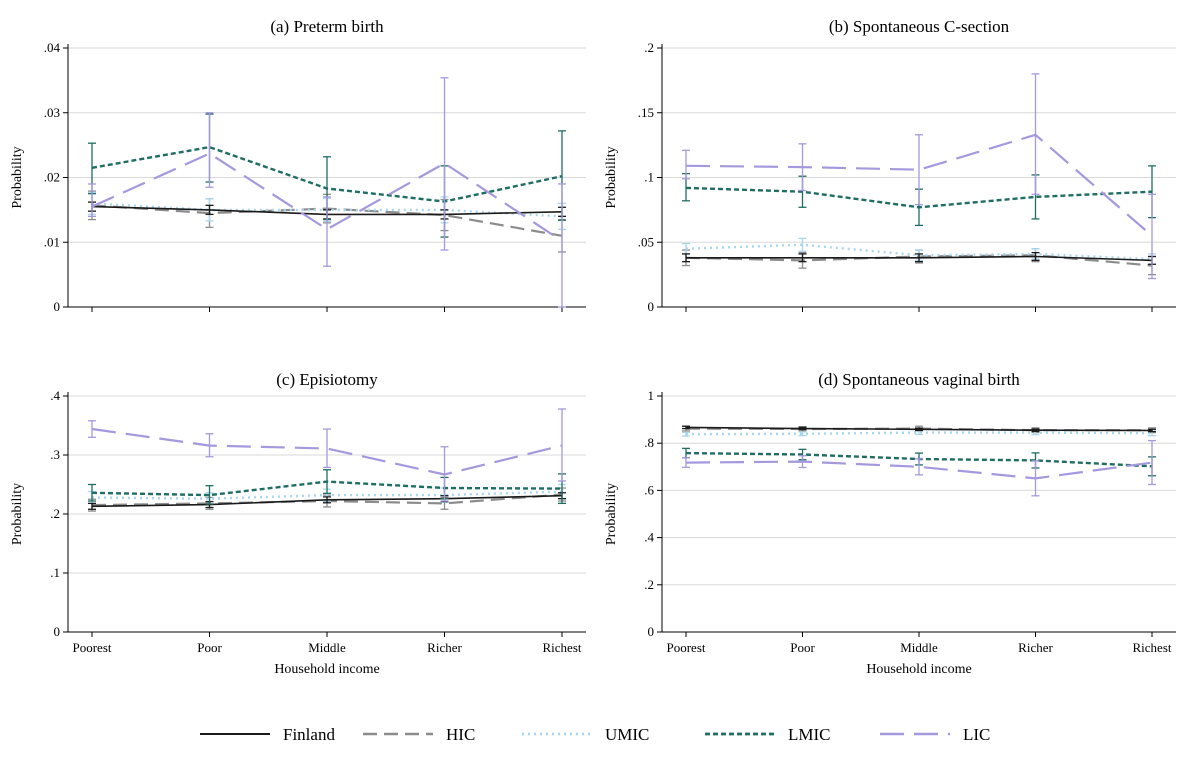  I want to click on legend-label: UMIC, so click(627, 734).